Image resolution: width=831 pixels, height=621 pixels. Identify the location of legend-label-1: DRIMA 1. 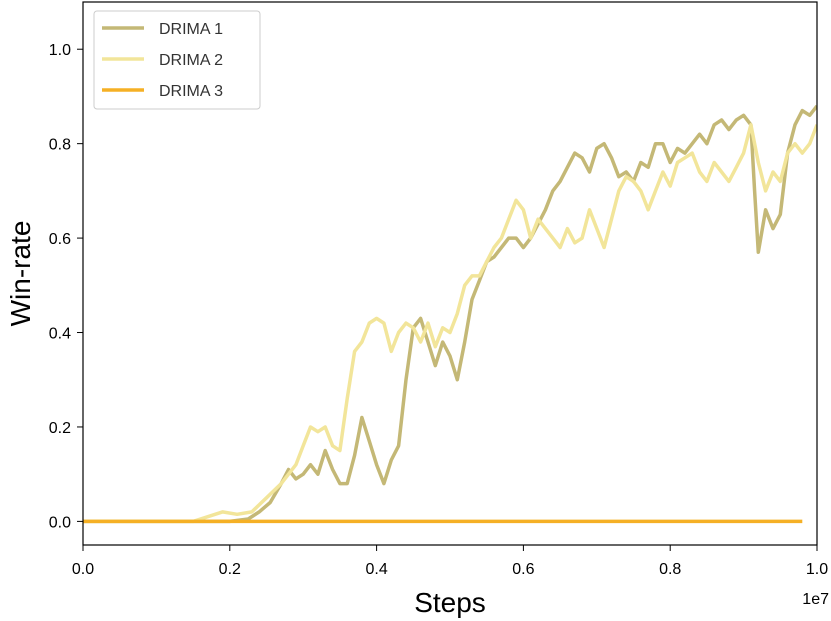
(191, 29).